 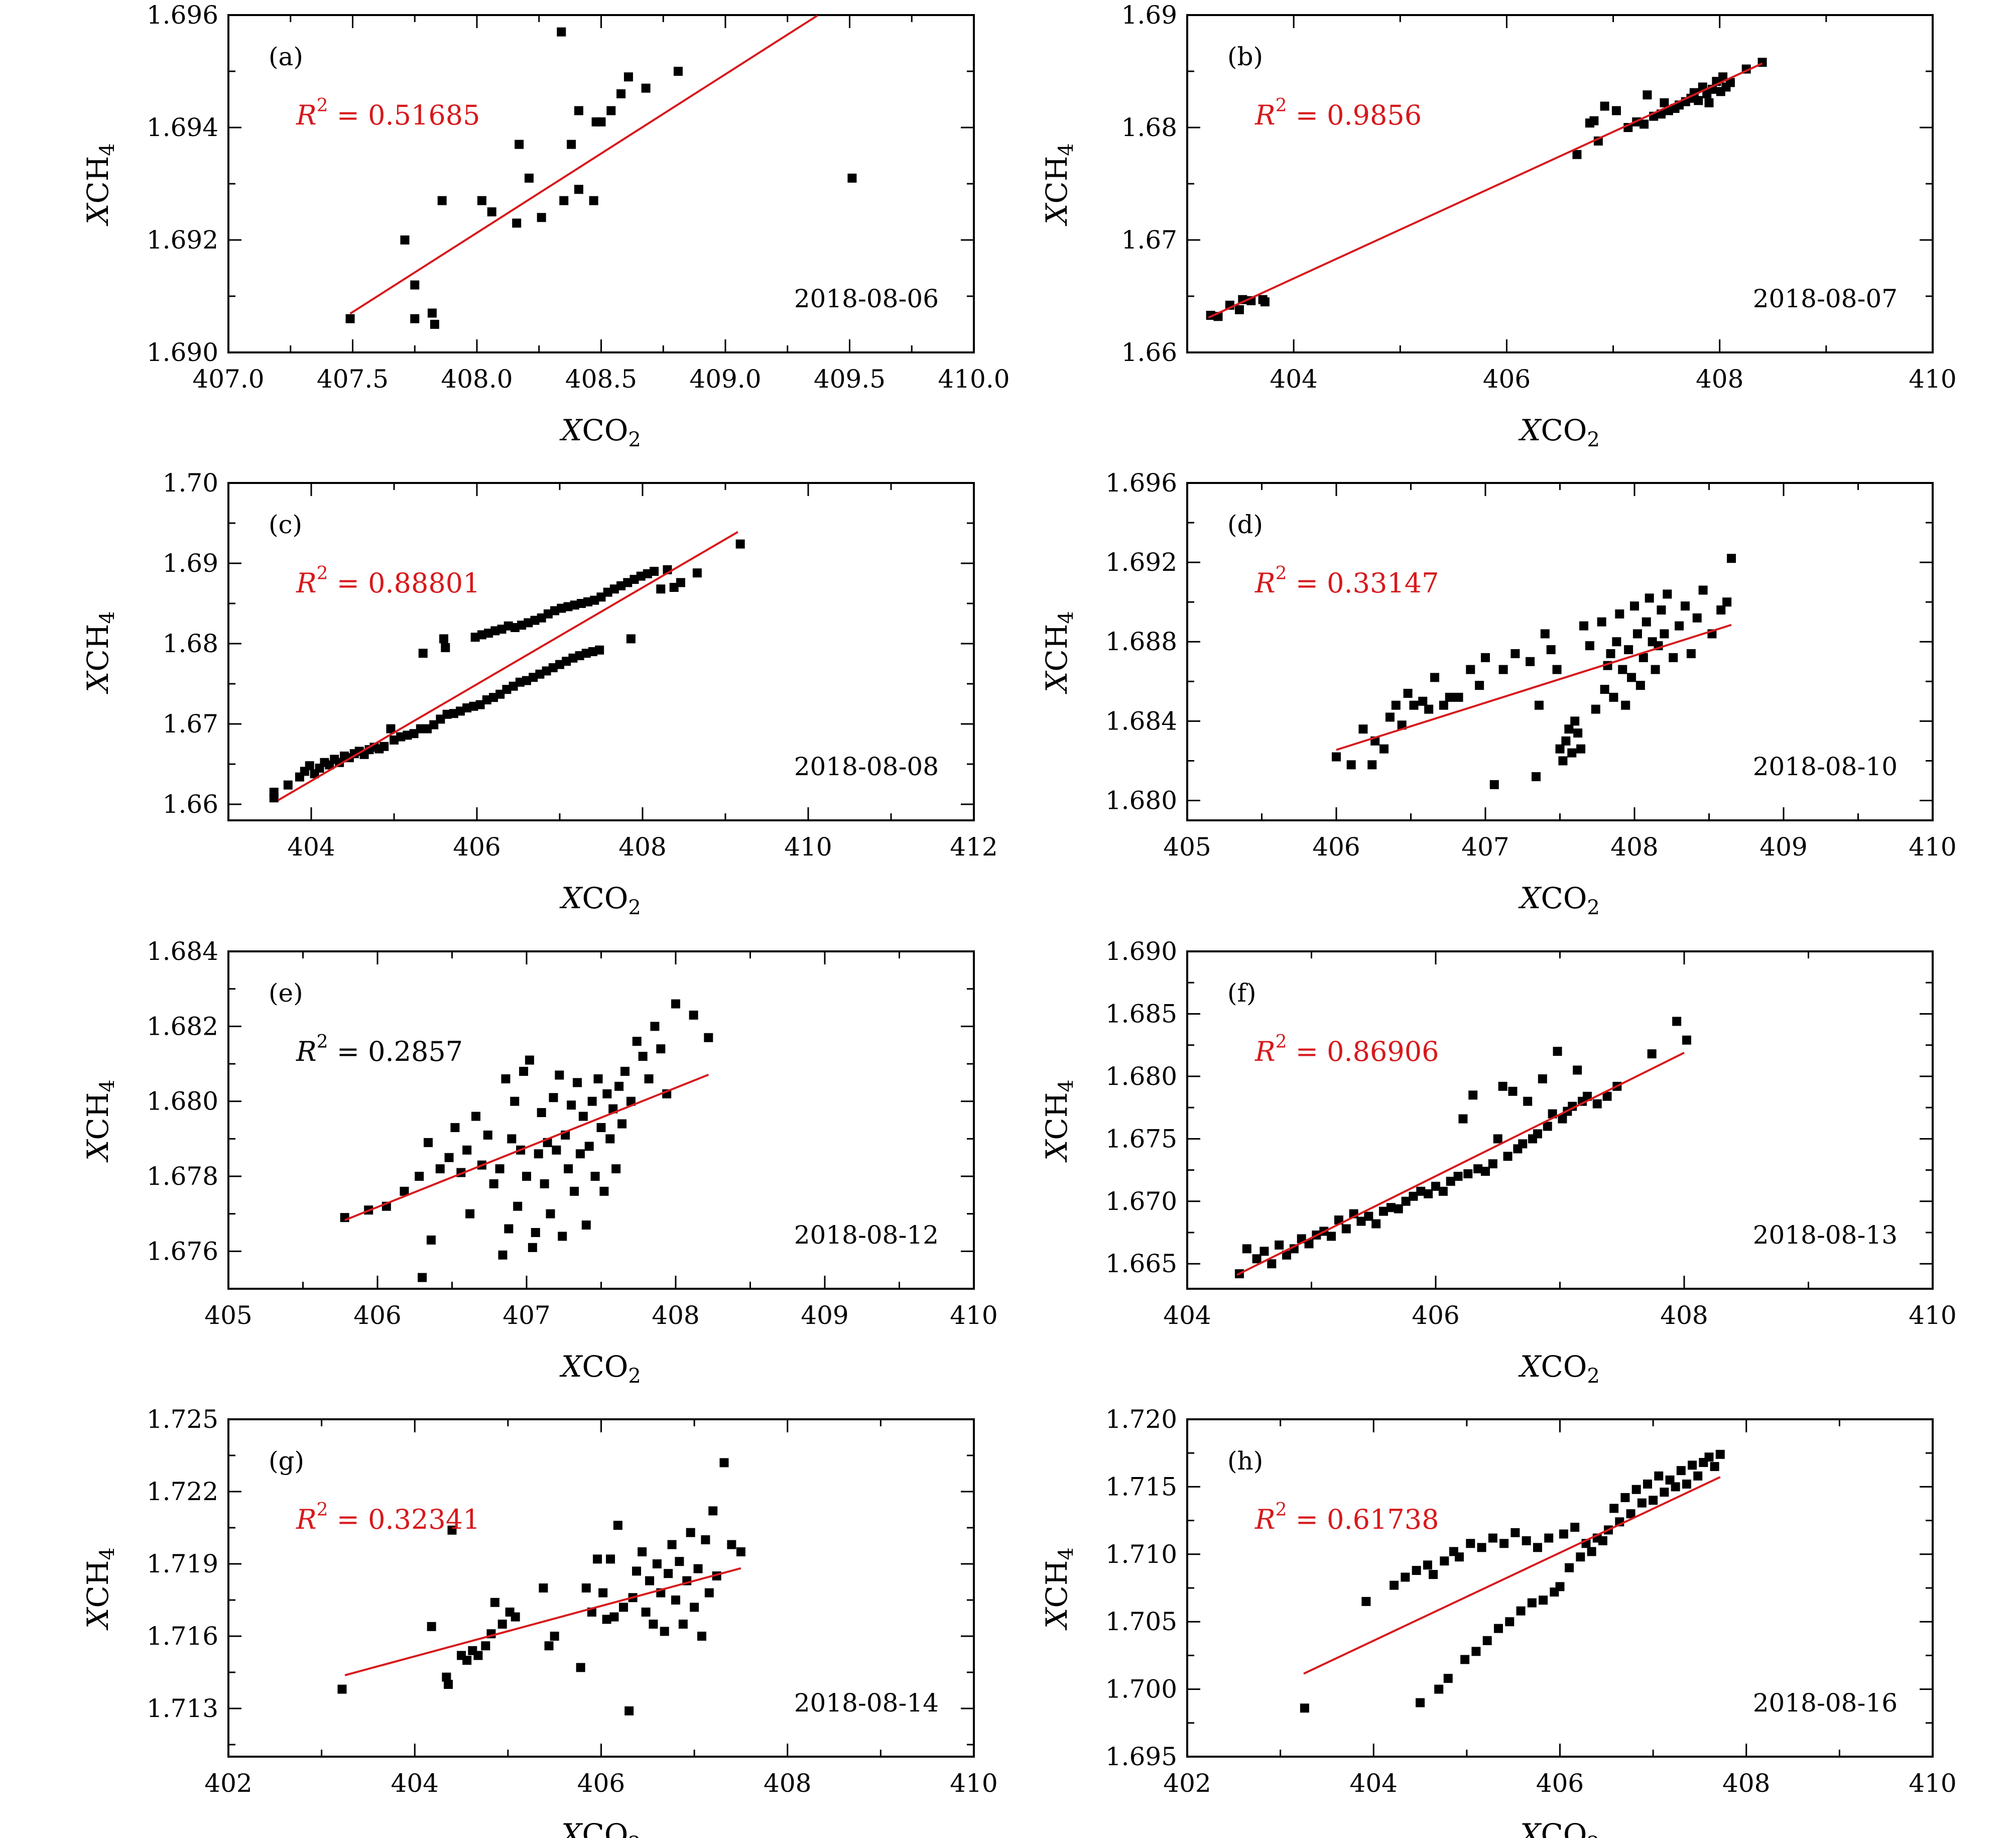 I want to click on panel-g-r2-value: 0.32341, so click(x=424, y=1519).